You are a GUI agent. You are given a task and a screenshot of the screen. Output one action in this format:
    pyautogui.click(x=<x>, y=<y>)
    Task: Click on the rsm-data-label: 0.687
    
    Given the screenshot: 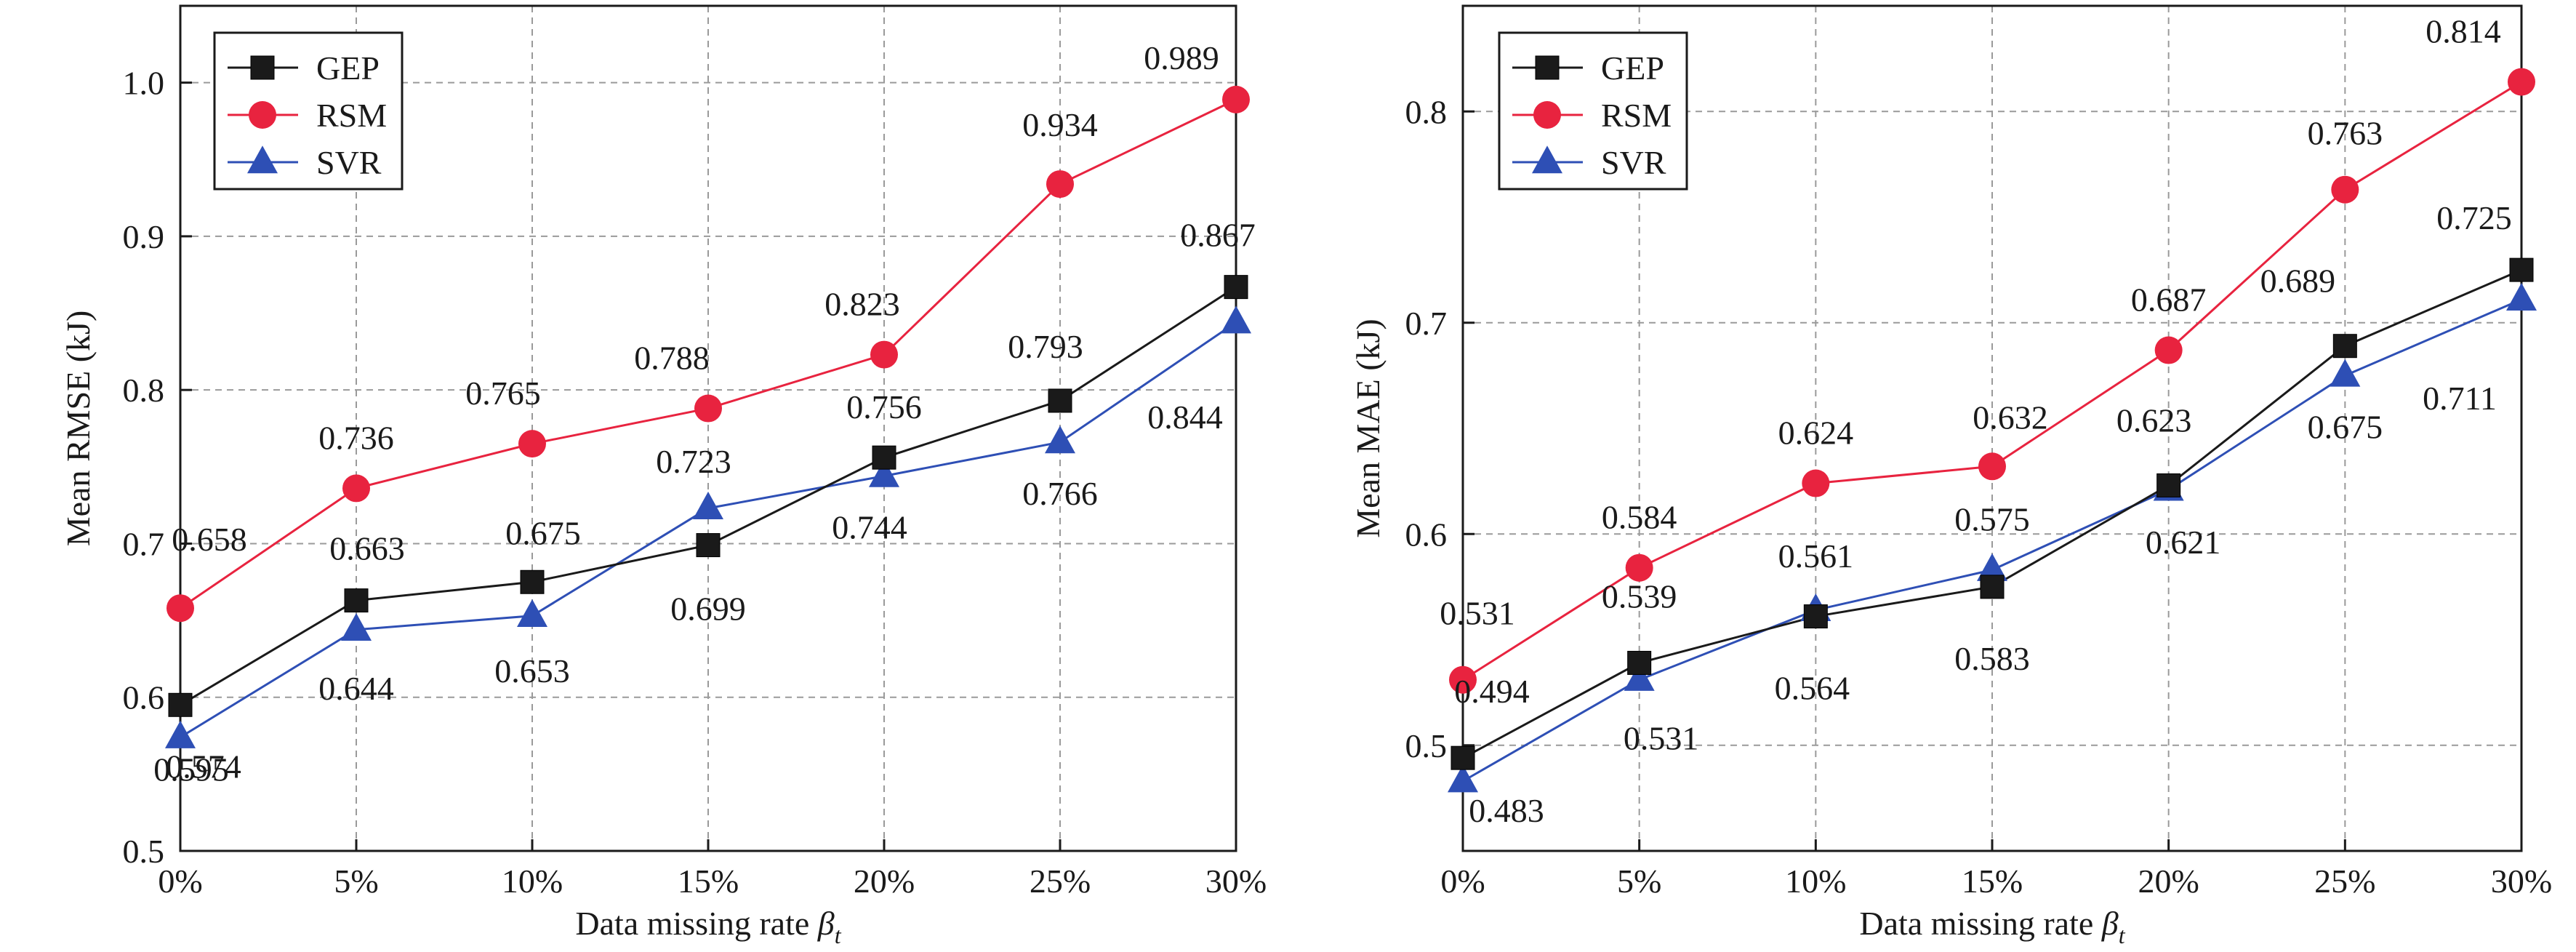 What is the action you would take?
    pyautogui.click(x=2169, y=300)
    